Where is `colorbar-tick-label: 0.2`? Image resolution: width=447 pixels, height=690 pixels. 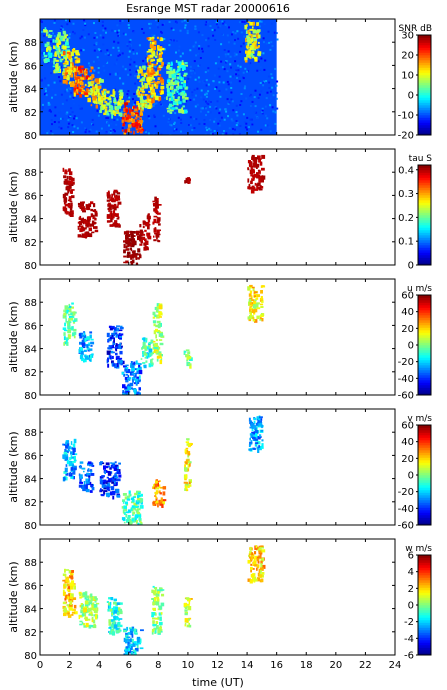 colorbar-tick-label: 0.2 is located at coordinates (406, 218).